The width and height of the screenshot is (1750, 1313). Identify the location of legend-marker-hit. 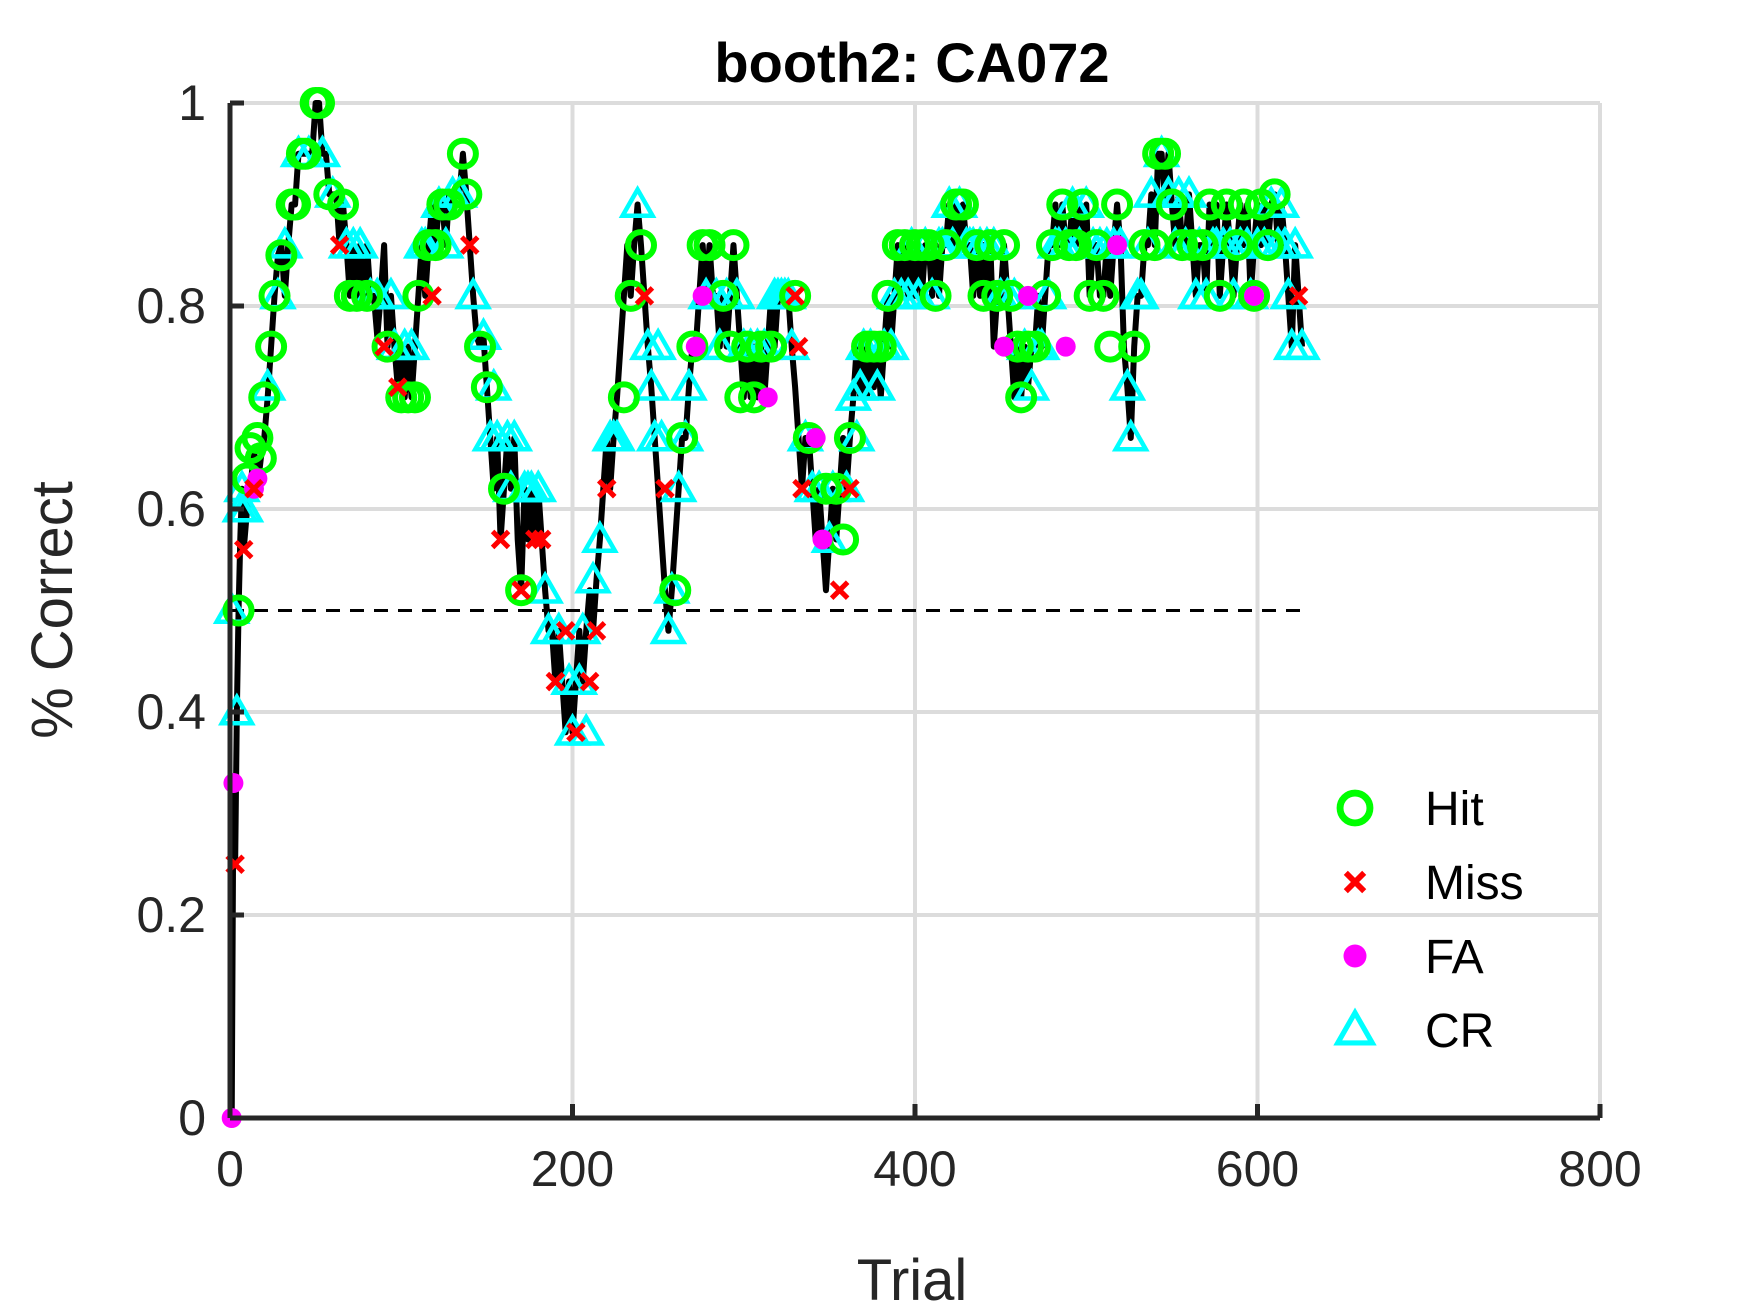
(1355, 808).